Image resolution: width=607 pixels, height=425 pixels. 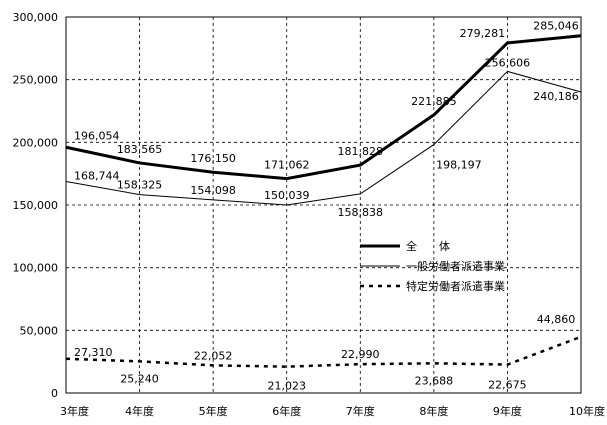 What do you see at coordinates (286, 411) in the screenshot?
I see `x-tick-label: 6年度` at bounding box center [286, 411].